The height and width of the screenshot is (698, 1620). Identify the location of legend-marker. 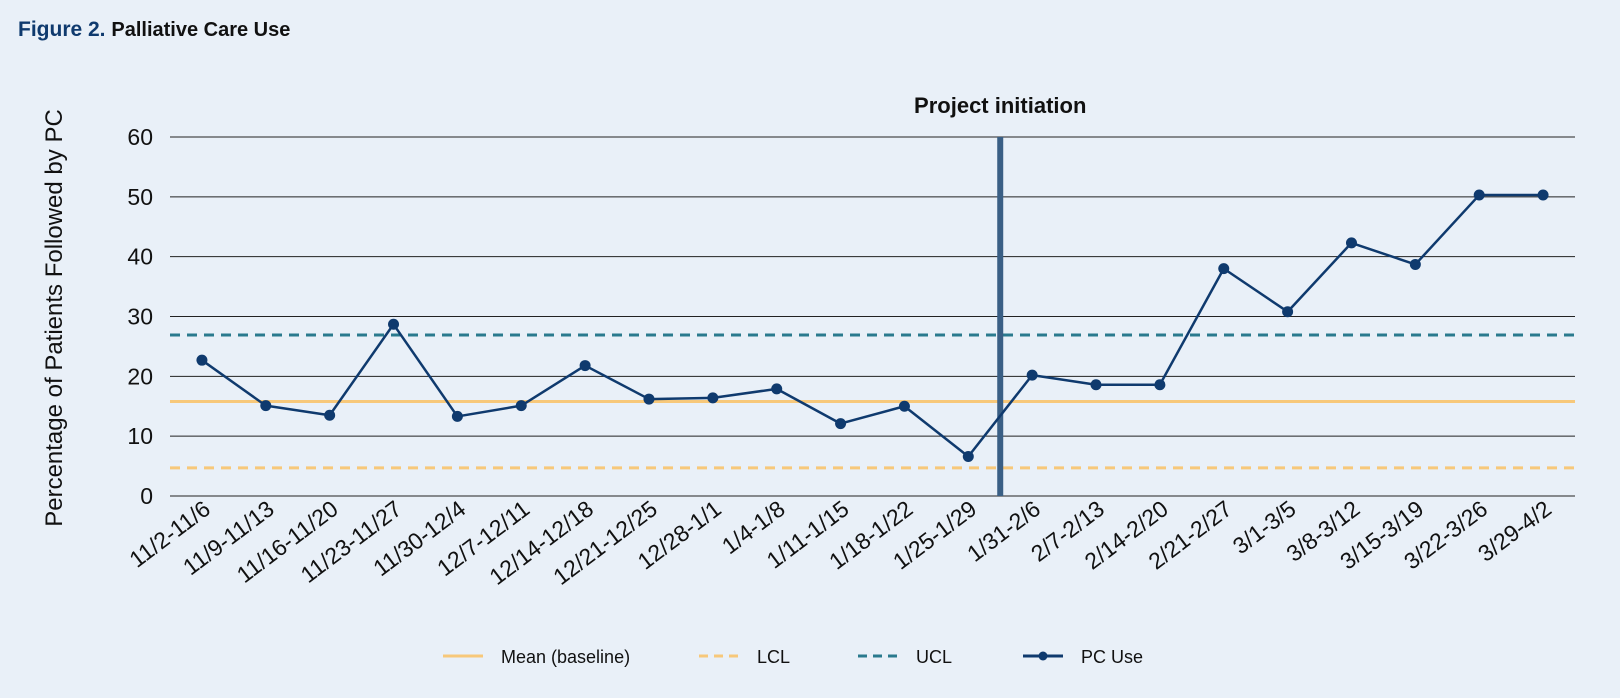
(1043, 656).